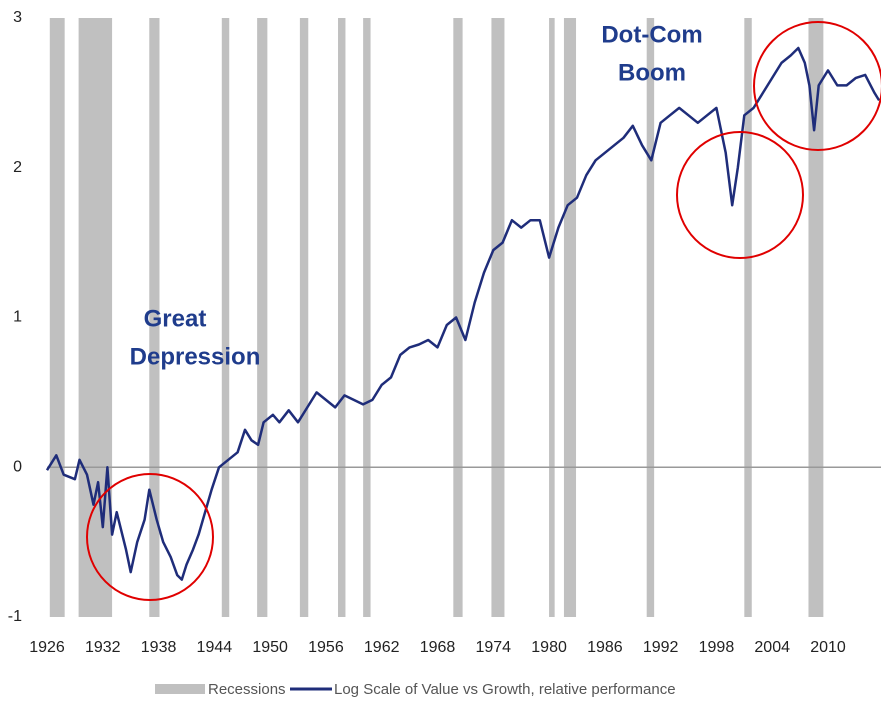 This screenshot has width=881, height=703. Describe the element at coordinates (175, 318) in the screenshot. I see `annotation: Great` at that location.